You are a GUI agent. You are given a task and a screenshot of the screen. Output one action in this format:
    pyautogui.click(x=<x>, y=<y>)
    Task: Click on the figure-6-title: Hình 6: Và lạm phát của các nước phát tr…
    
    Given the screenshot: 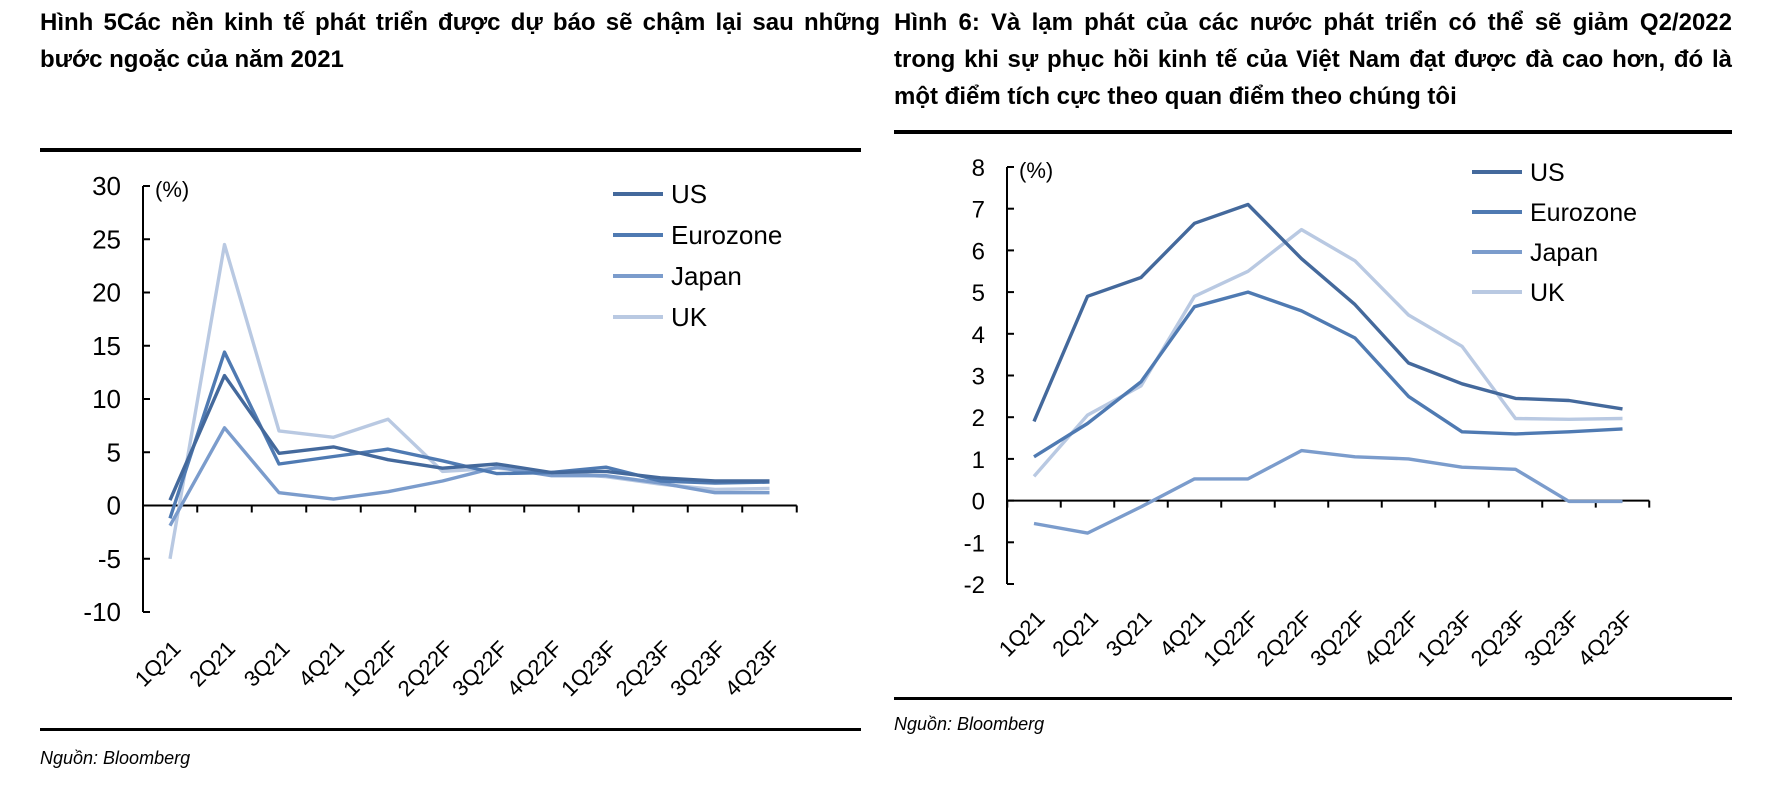 What is the action you would take?
    pyautogui.click(x=1313, y=59)
    